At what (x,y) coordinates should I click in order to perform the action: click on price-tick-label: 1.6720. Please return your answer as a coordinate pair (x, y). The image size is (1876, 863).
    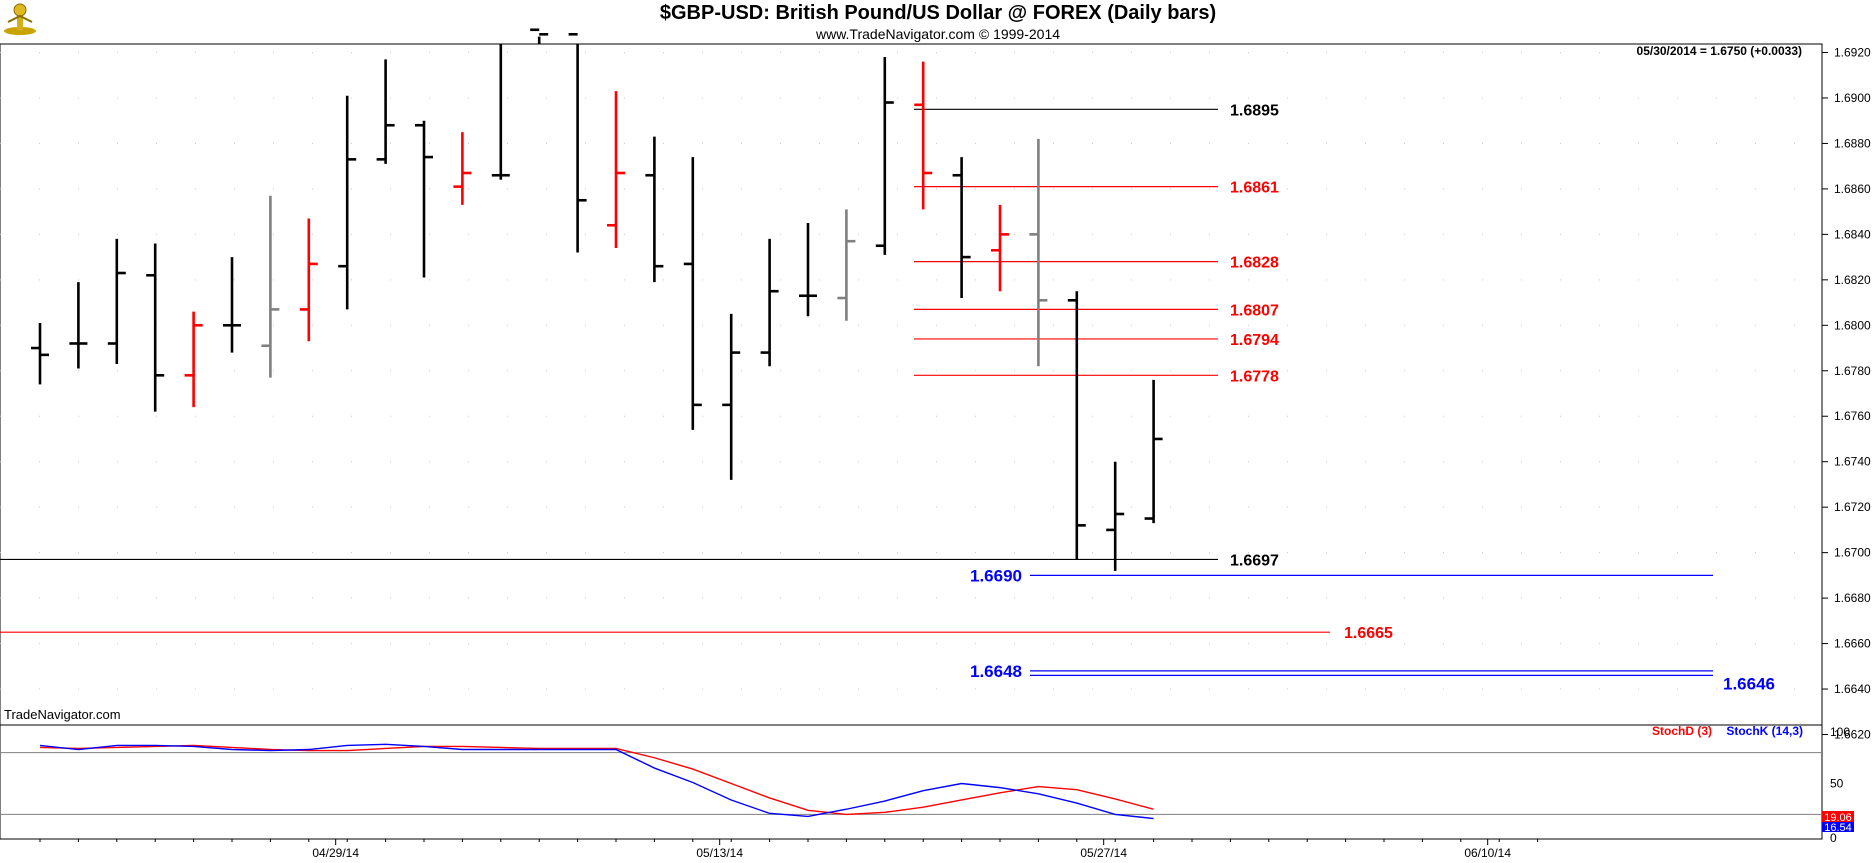
    Looking at the image, I should click on (1852, 507).